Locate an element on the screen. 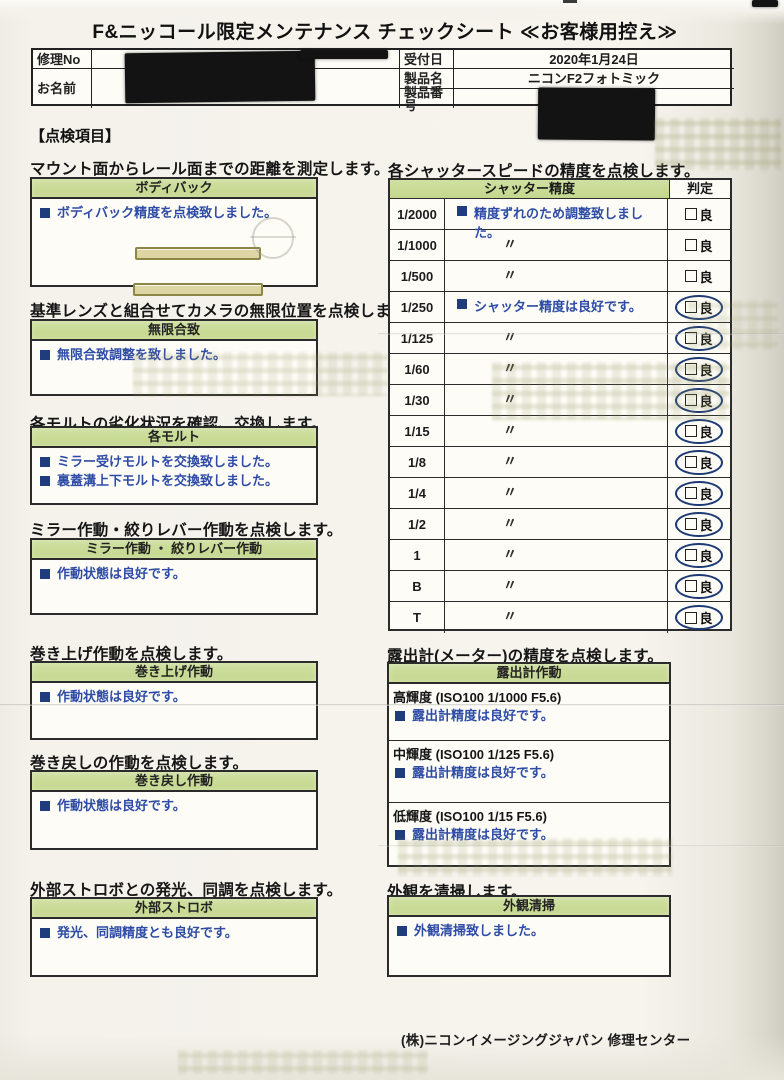 This screenshot has height=1080, width=784. shutter-speed-label: T is located at coordinates (417, 617).